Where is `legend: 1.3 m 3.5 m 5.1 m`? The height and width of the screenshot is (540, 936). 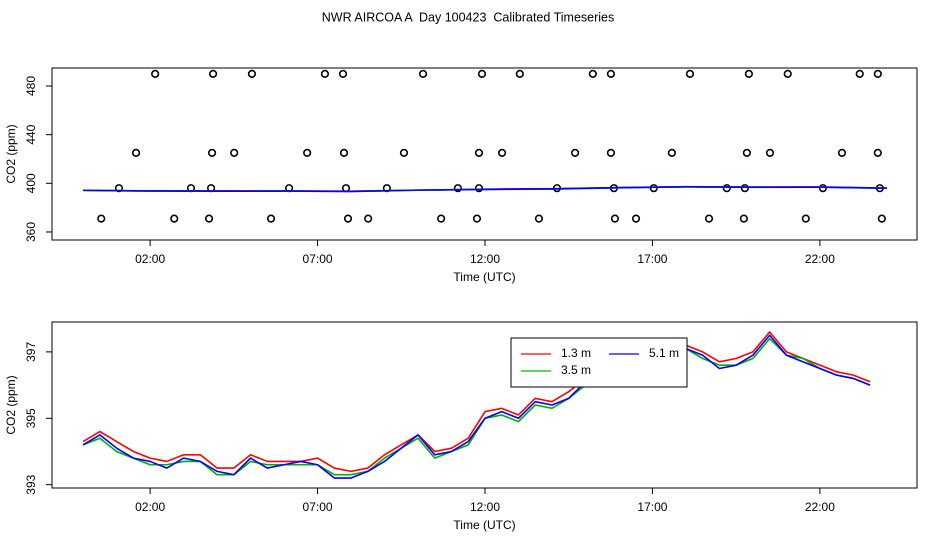
legend: 1.3 m 3.5 m 5.1 m is located at coordinates (599, 362).